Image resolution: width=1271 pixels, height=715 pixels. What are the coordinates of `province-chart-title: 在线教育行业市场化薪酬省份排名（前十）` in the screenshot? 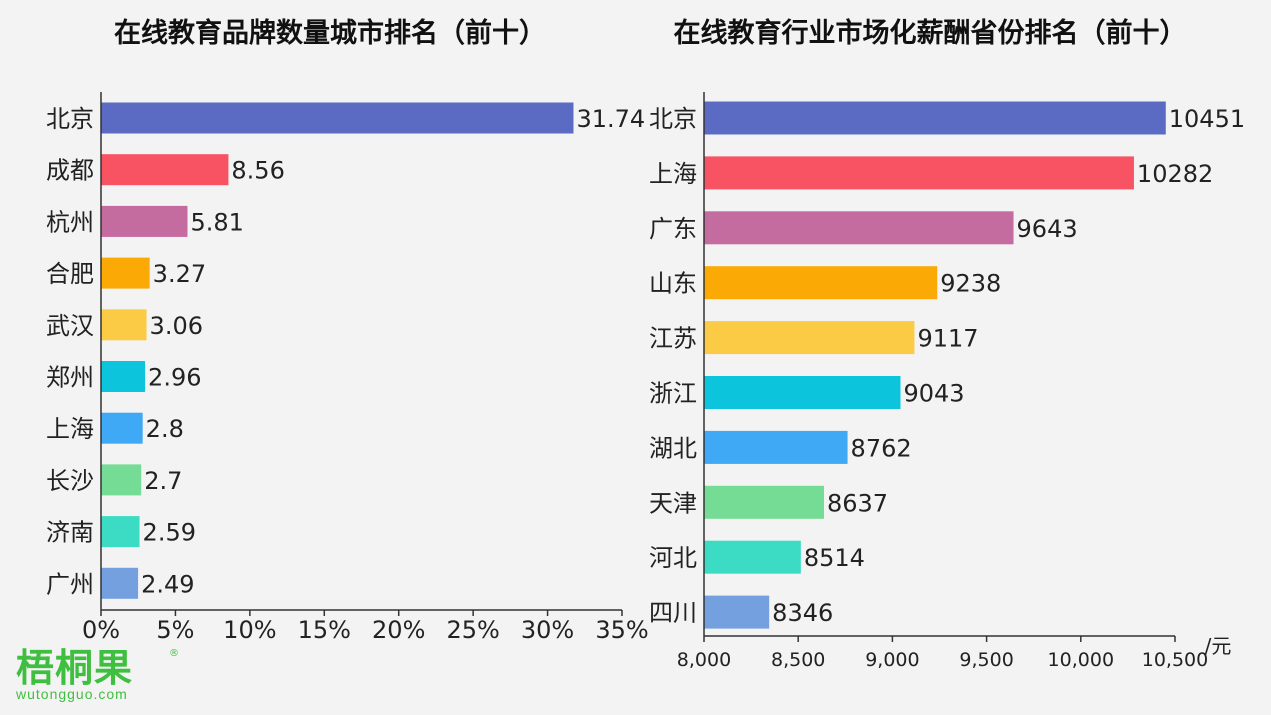 It's located at (930, 33).